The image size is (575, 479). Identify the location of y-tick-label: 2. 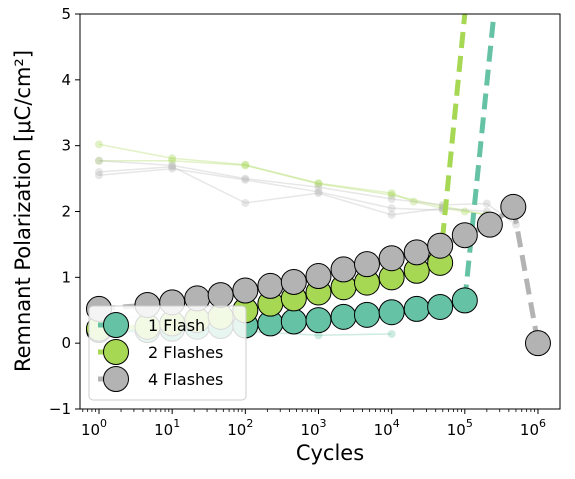
(66, 212).